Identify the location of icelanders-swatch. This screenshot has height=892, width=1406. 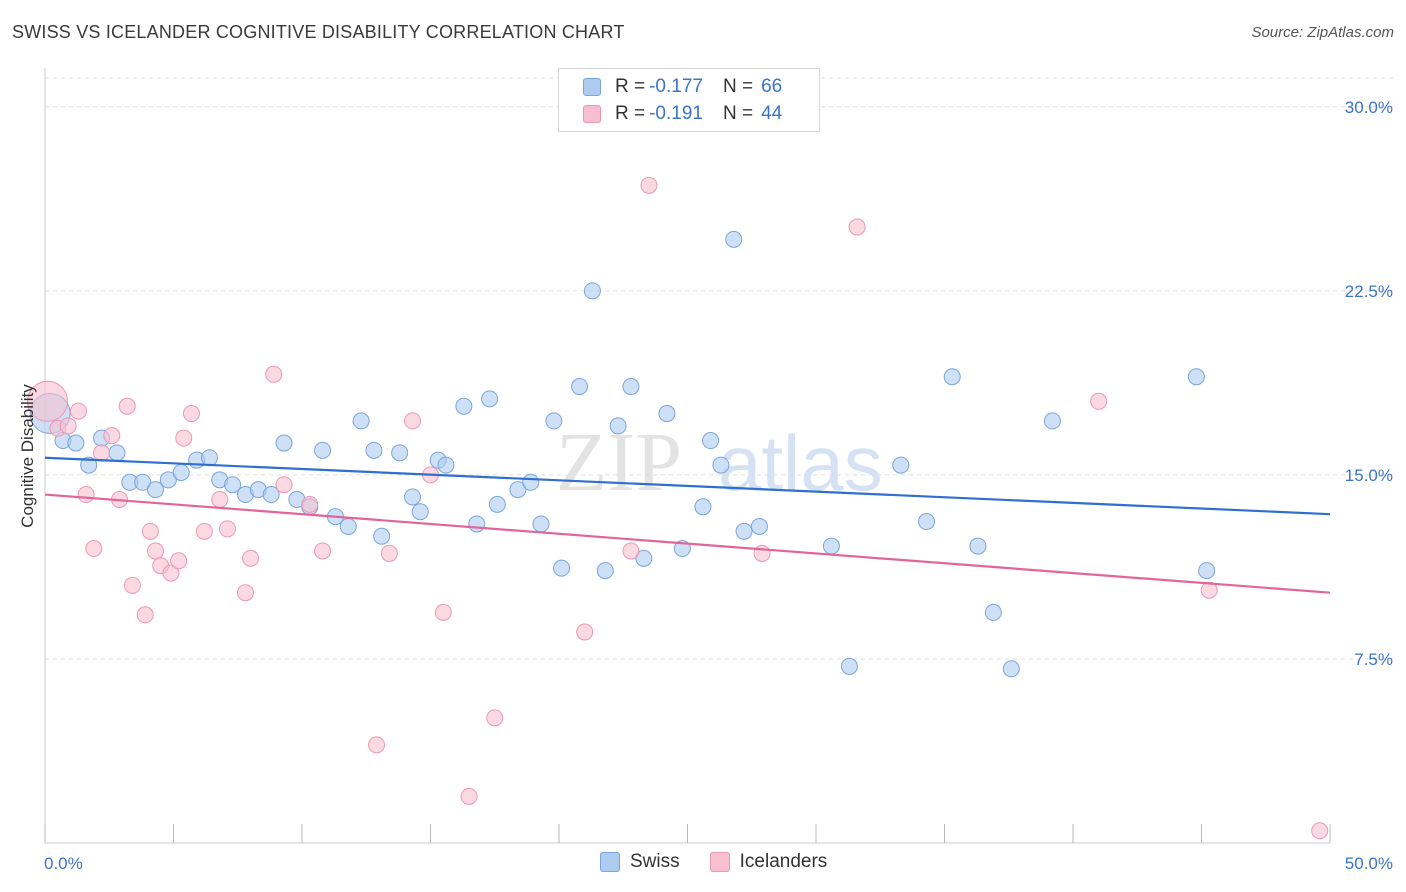
(719, 862).